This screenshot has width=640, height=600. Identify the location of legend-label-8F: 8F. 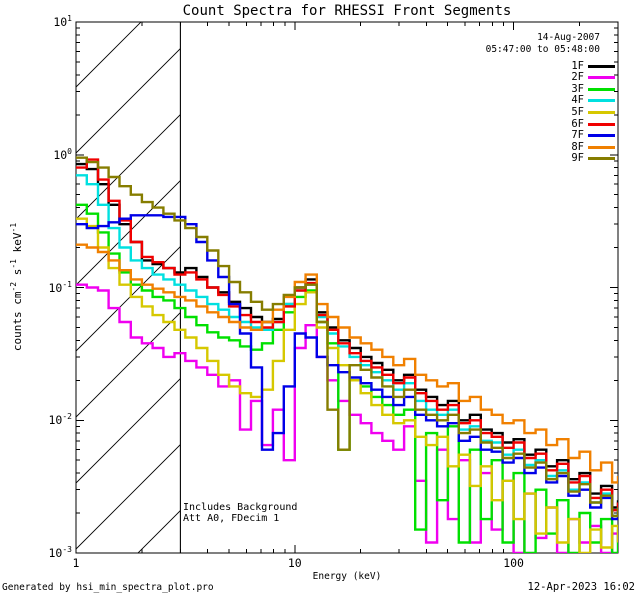
(577, 146).